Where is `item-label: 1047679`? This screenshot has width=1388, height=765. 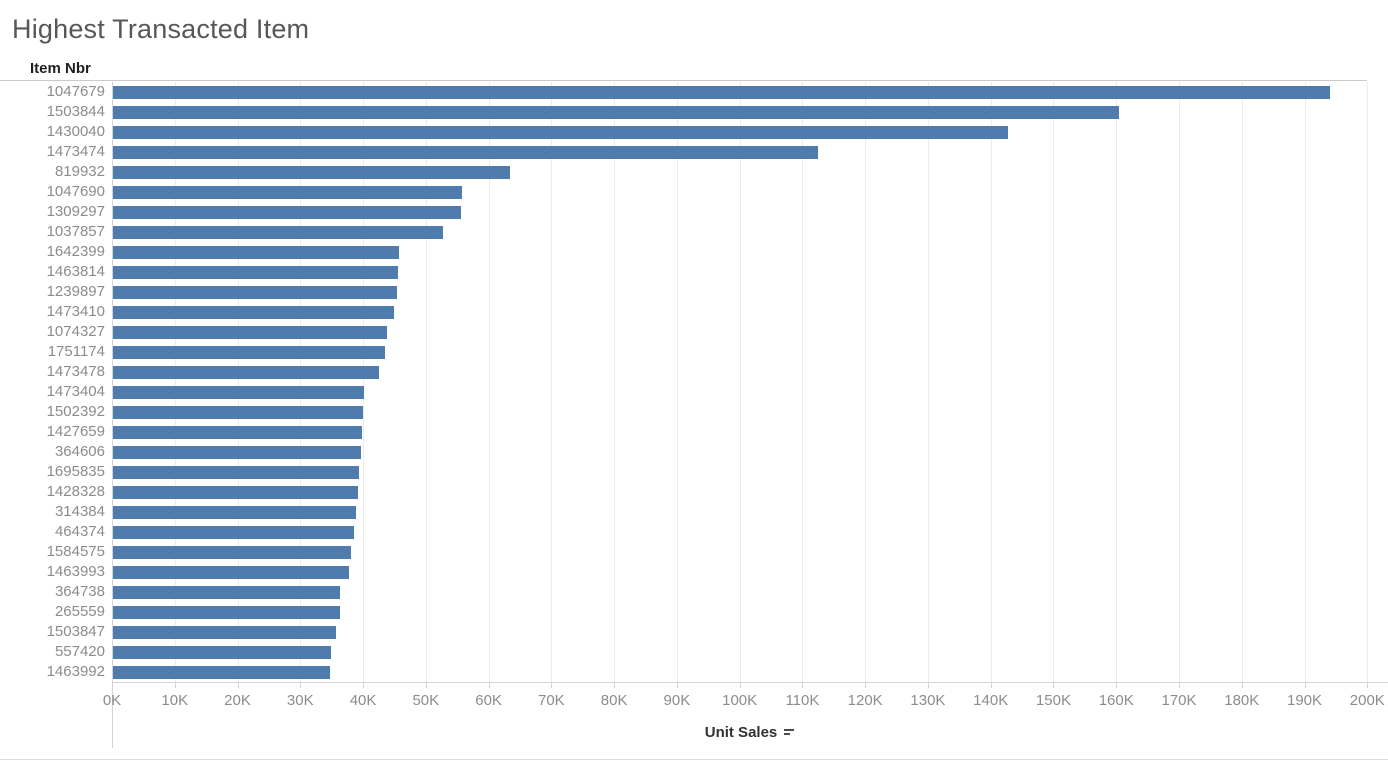 item-label: 1047679 is located at coordinates (75, 91).